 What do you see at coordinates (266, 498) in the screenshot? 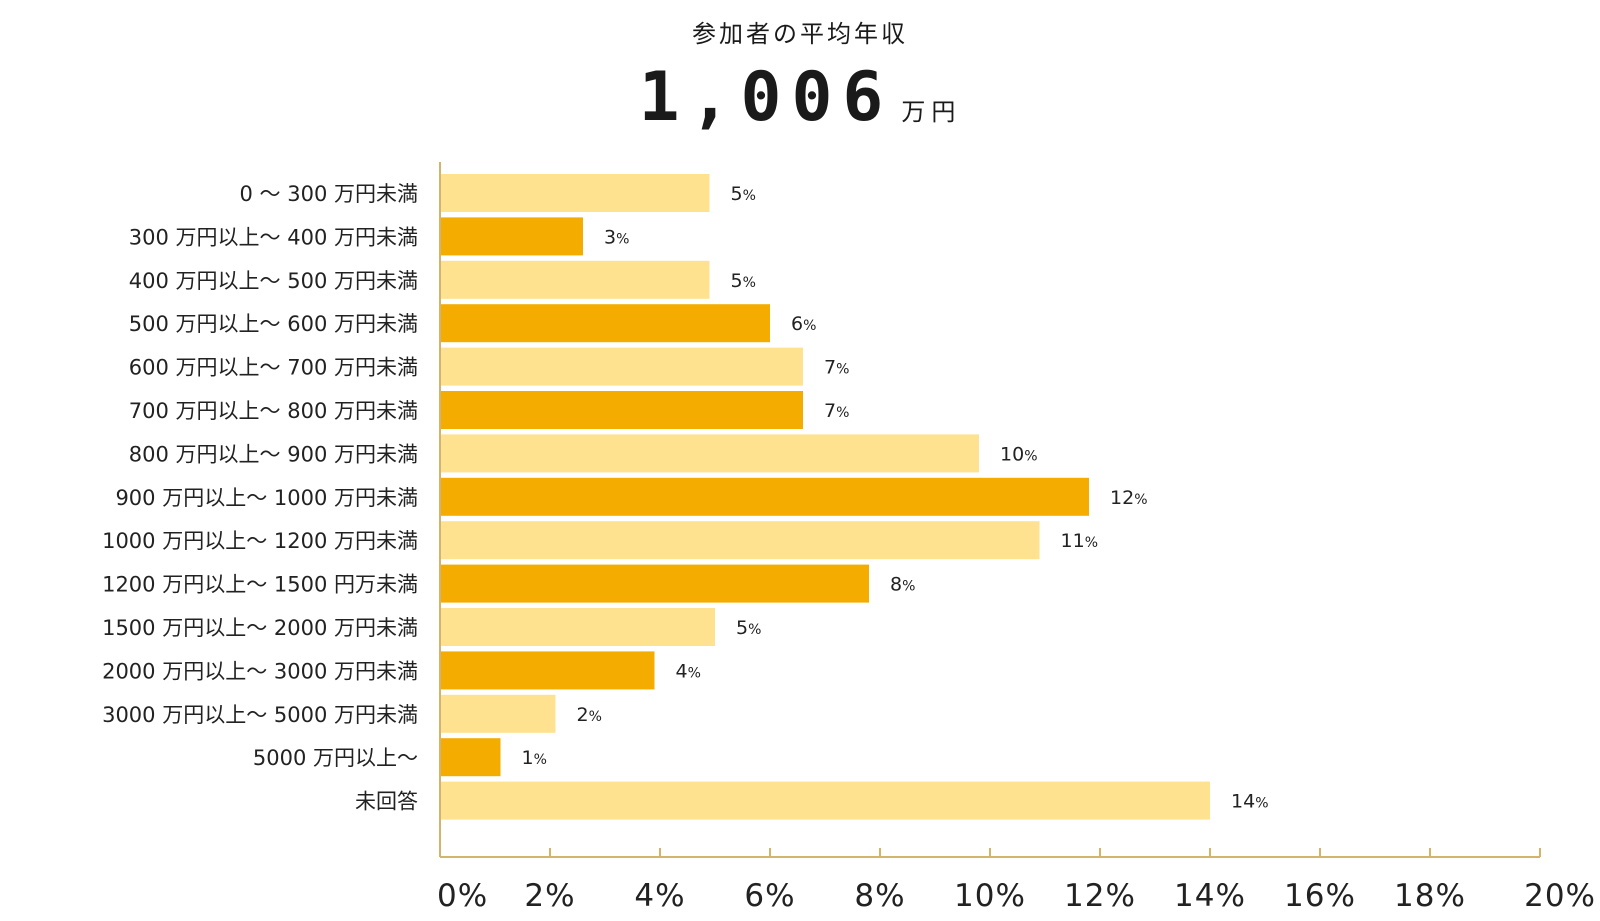
I see `category-label-8: 900 万円以上〜 1000 万円未満` at bounding box center [266, 498].